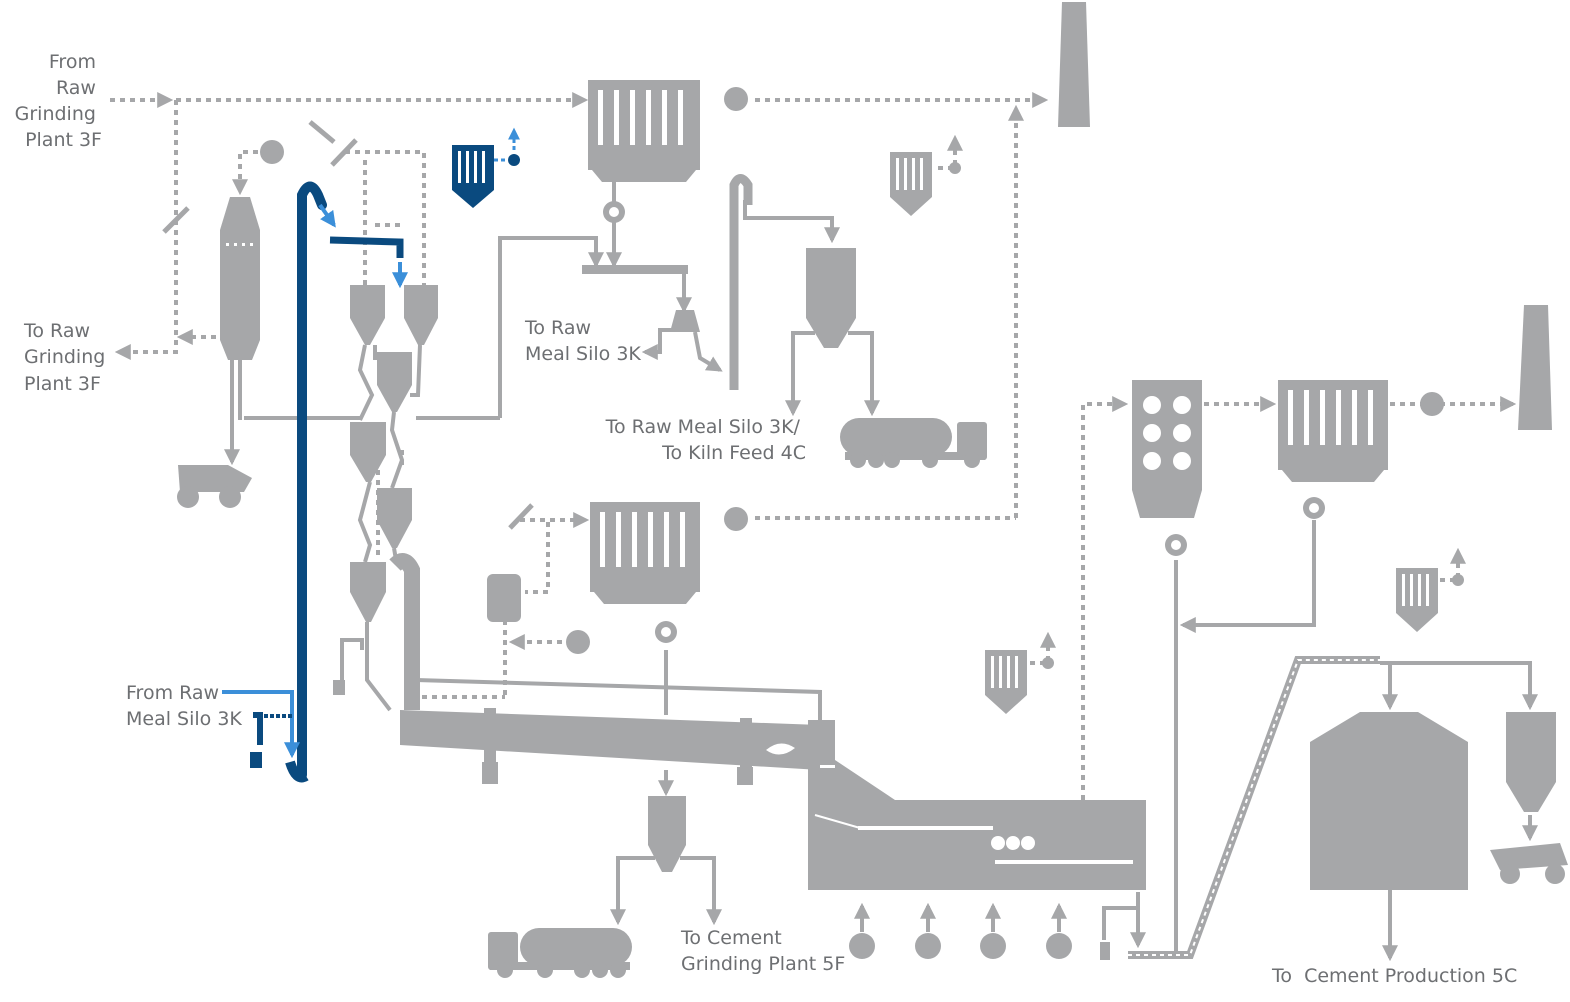 This screenshot has width=1570, height=1002. What do you see at coordinates (58, 101) in the screenshot?
I see `label-from-raw-grinding: From Raw Grinding Plant 3F` at bounding box center [58, 101].